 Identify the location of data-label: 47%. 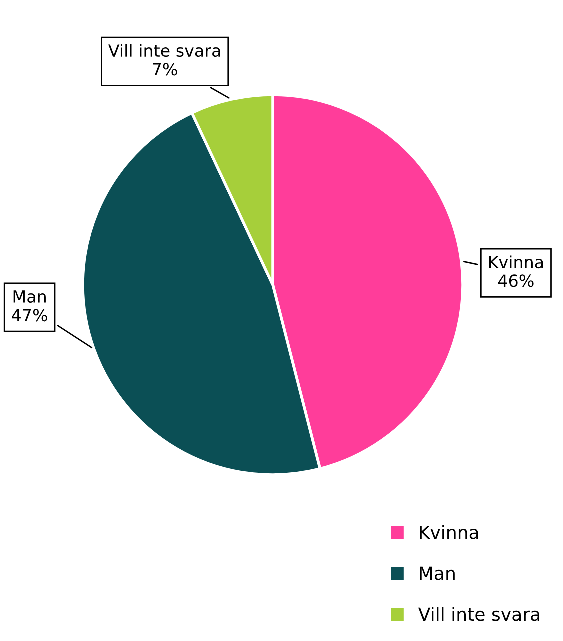
(30, 315).